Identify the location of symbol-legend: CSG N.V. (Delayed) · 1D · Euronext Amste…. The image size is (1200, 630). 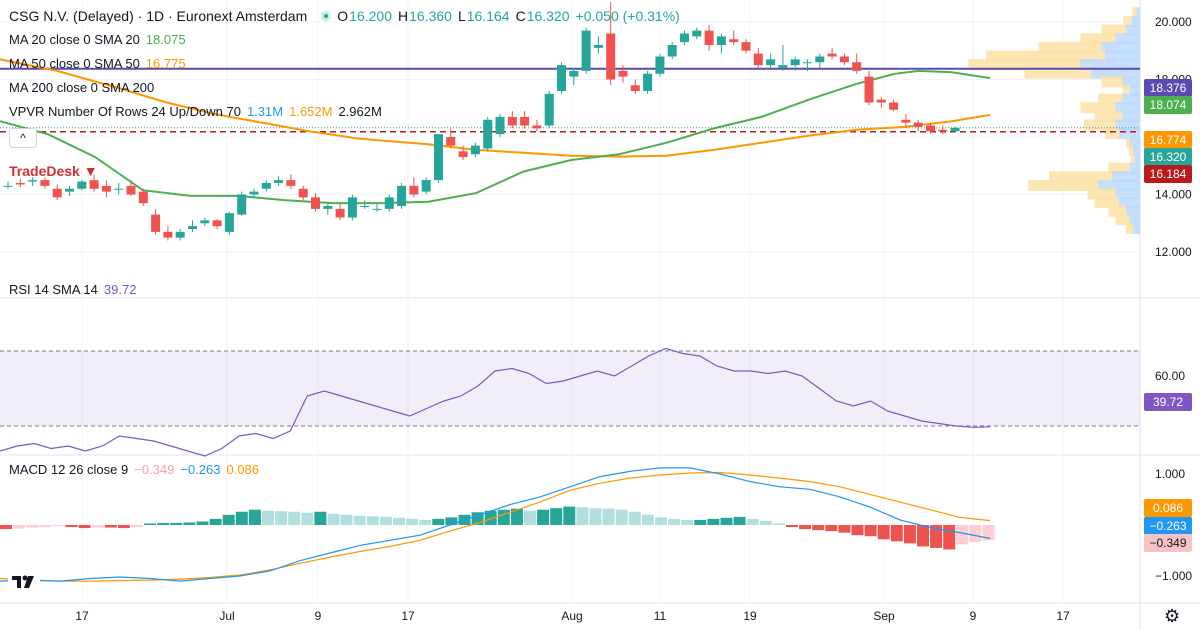
(350, 16).